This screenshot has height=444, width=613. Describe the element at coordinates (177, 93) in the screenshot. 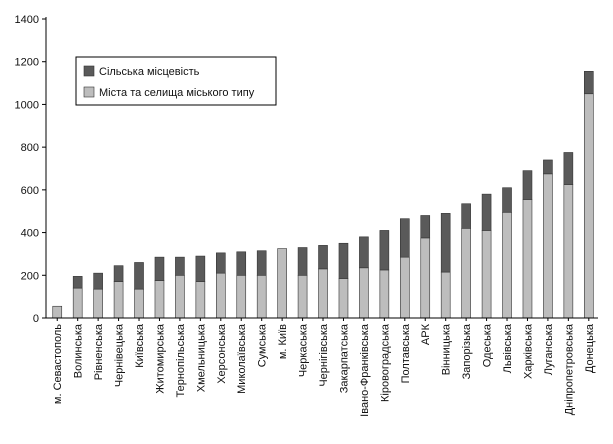

I see `legend-label: Міста та селища міського типу` at that location.